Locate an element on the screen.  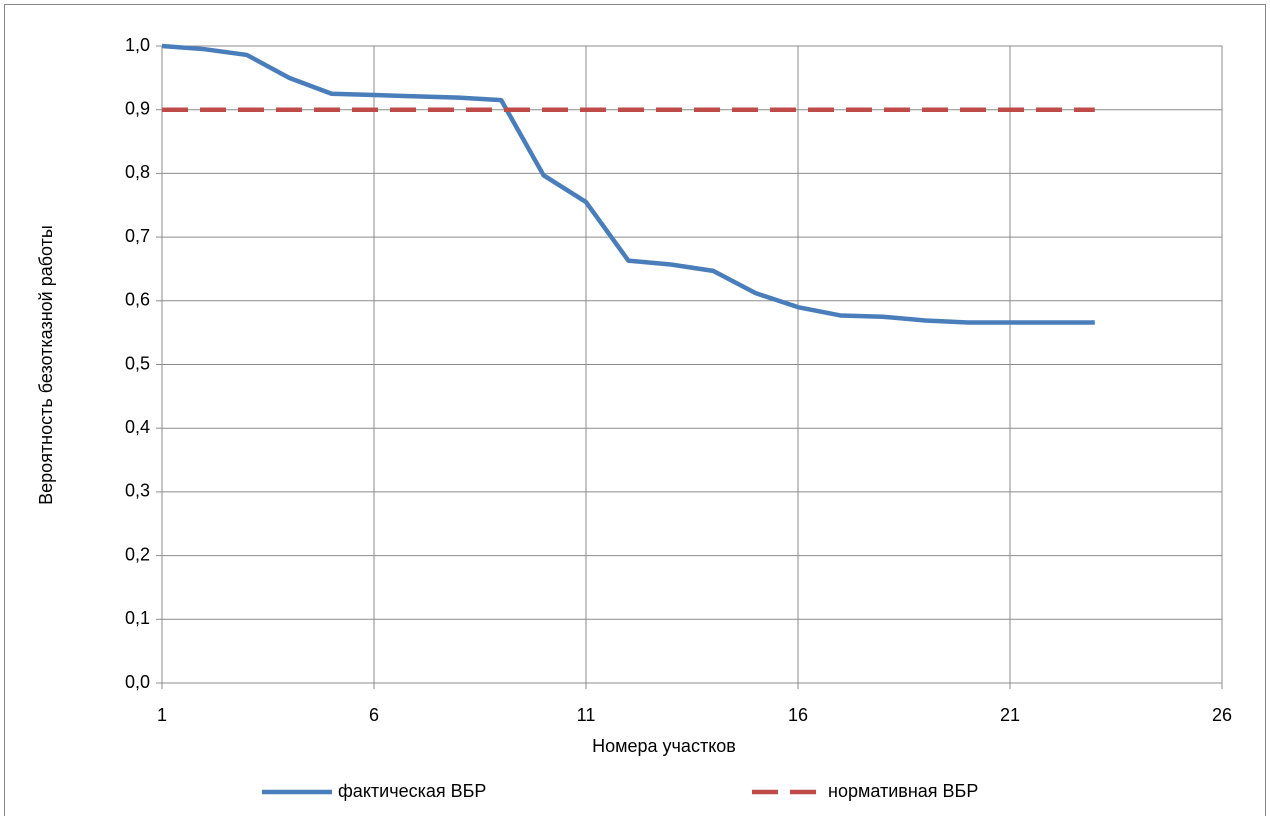
y-tick-label: 1,0 is located at coordinates (137, 45).